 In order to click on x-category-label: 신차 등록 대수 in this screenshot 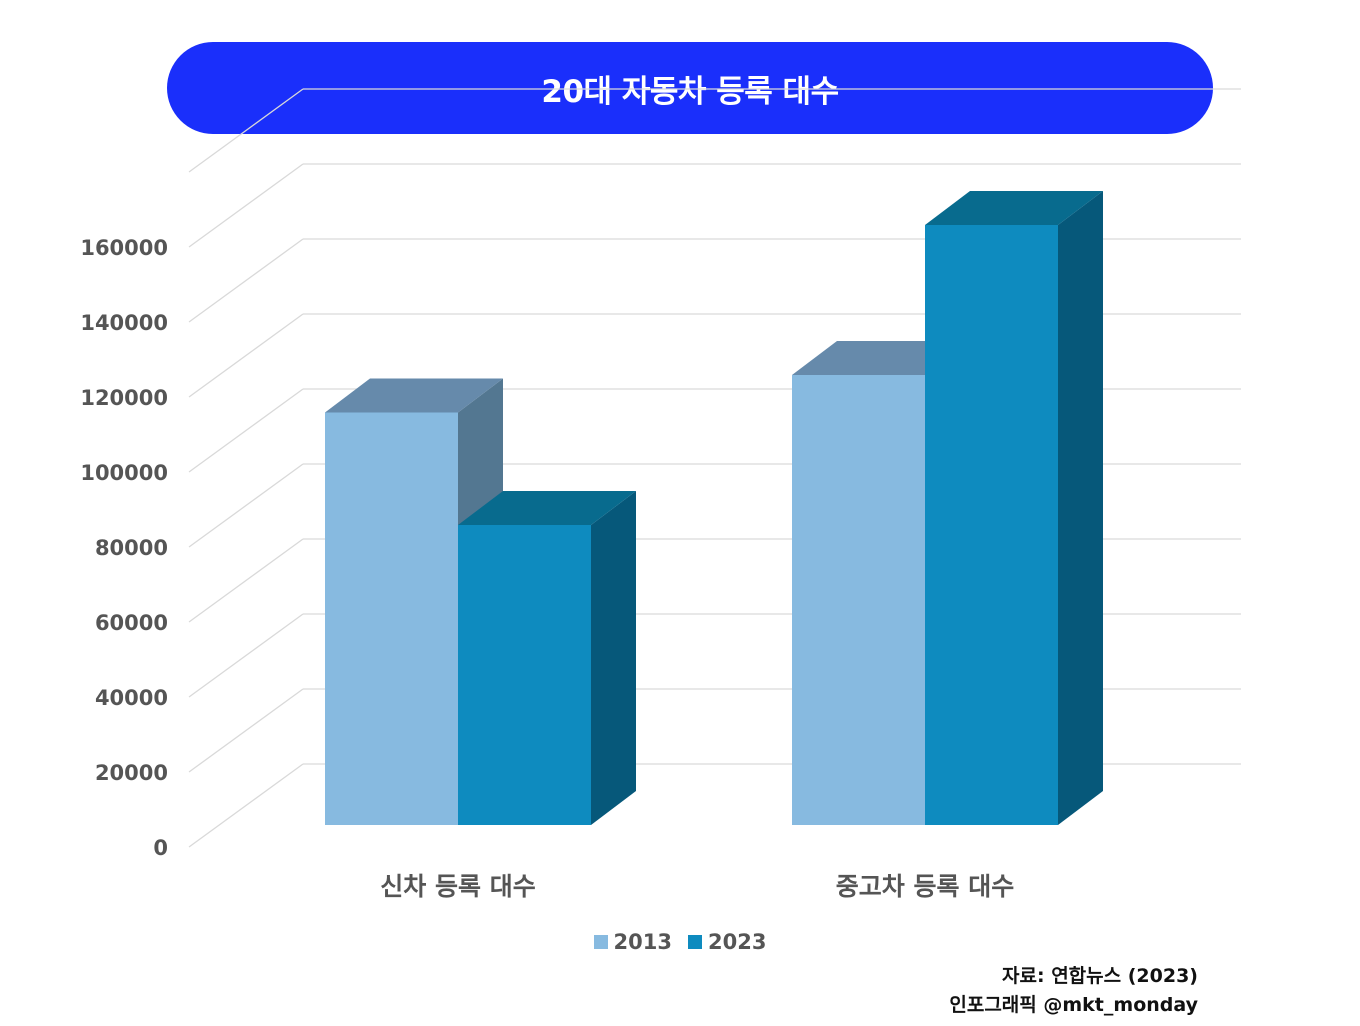, I will do `click(457, 886)`.